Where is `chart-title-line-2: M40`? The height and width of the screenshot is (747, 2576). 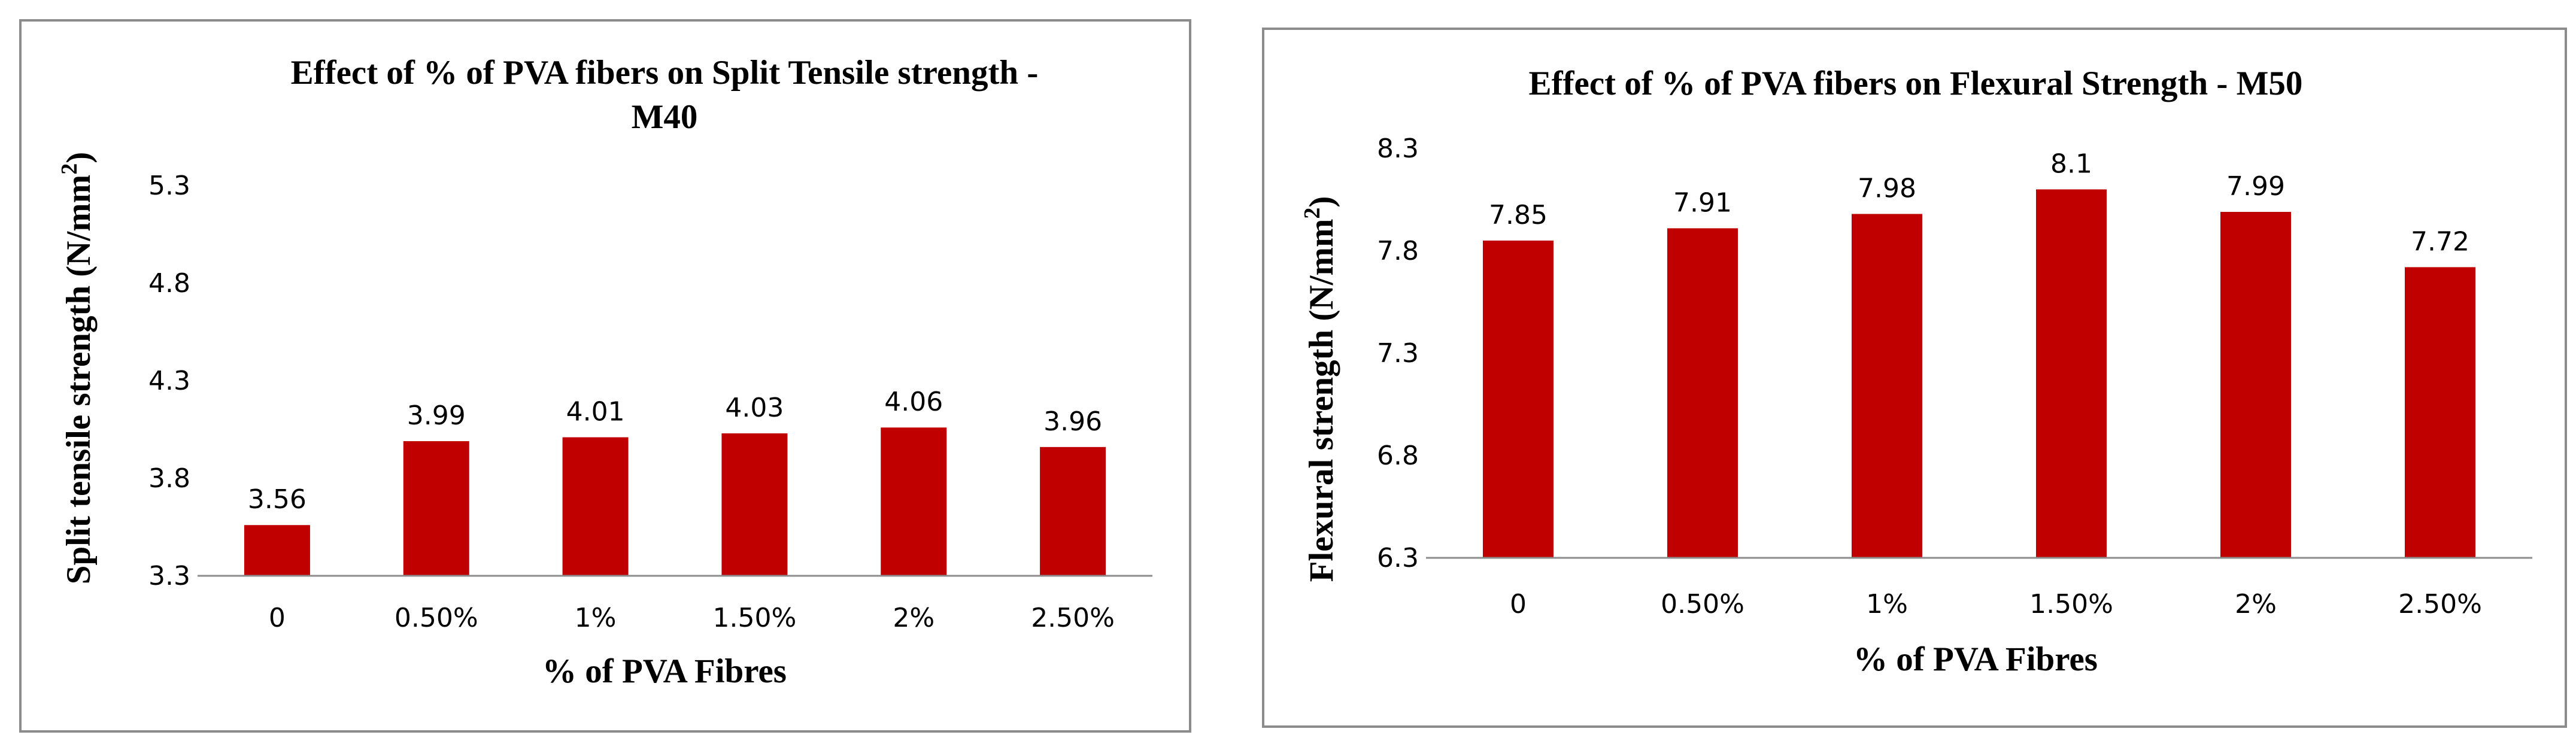 chart-title-line-2: M40 is located at coordinates (665, 117).